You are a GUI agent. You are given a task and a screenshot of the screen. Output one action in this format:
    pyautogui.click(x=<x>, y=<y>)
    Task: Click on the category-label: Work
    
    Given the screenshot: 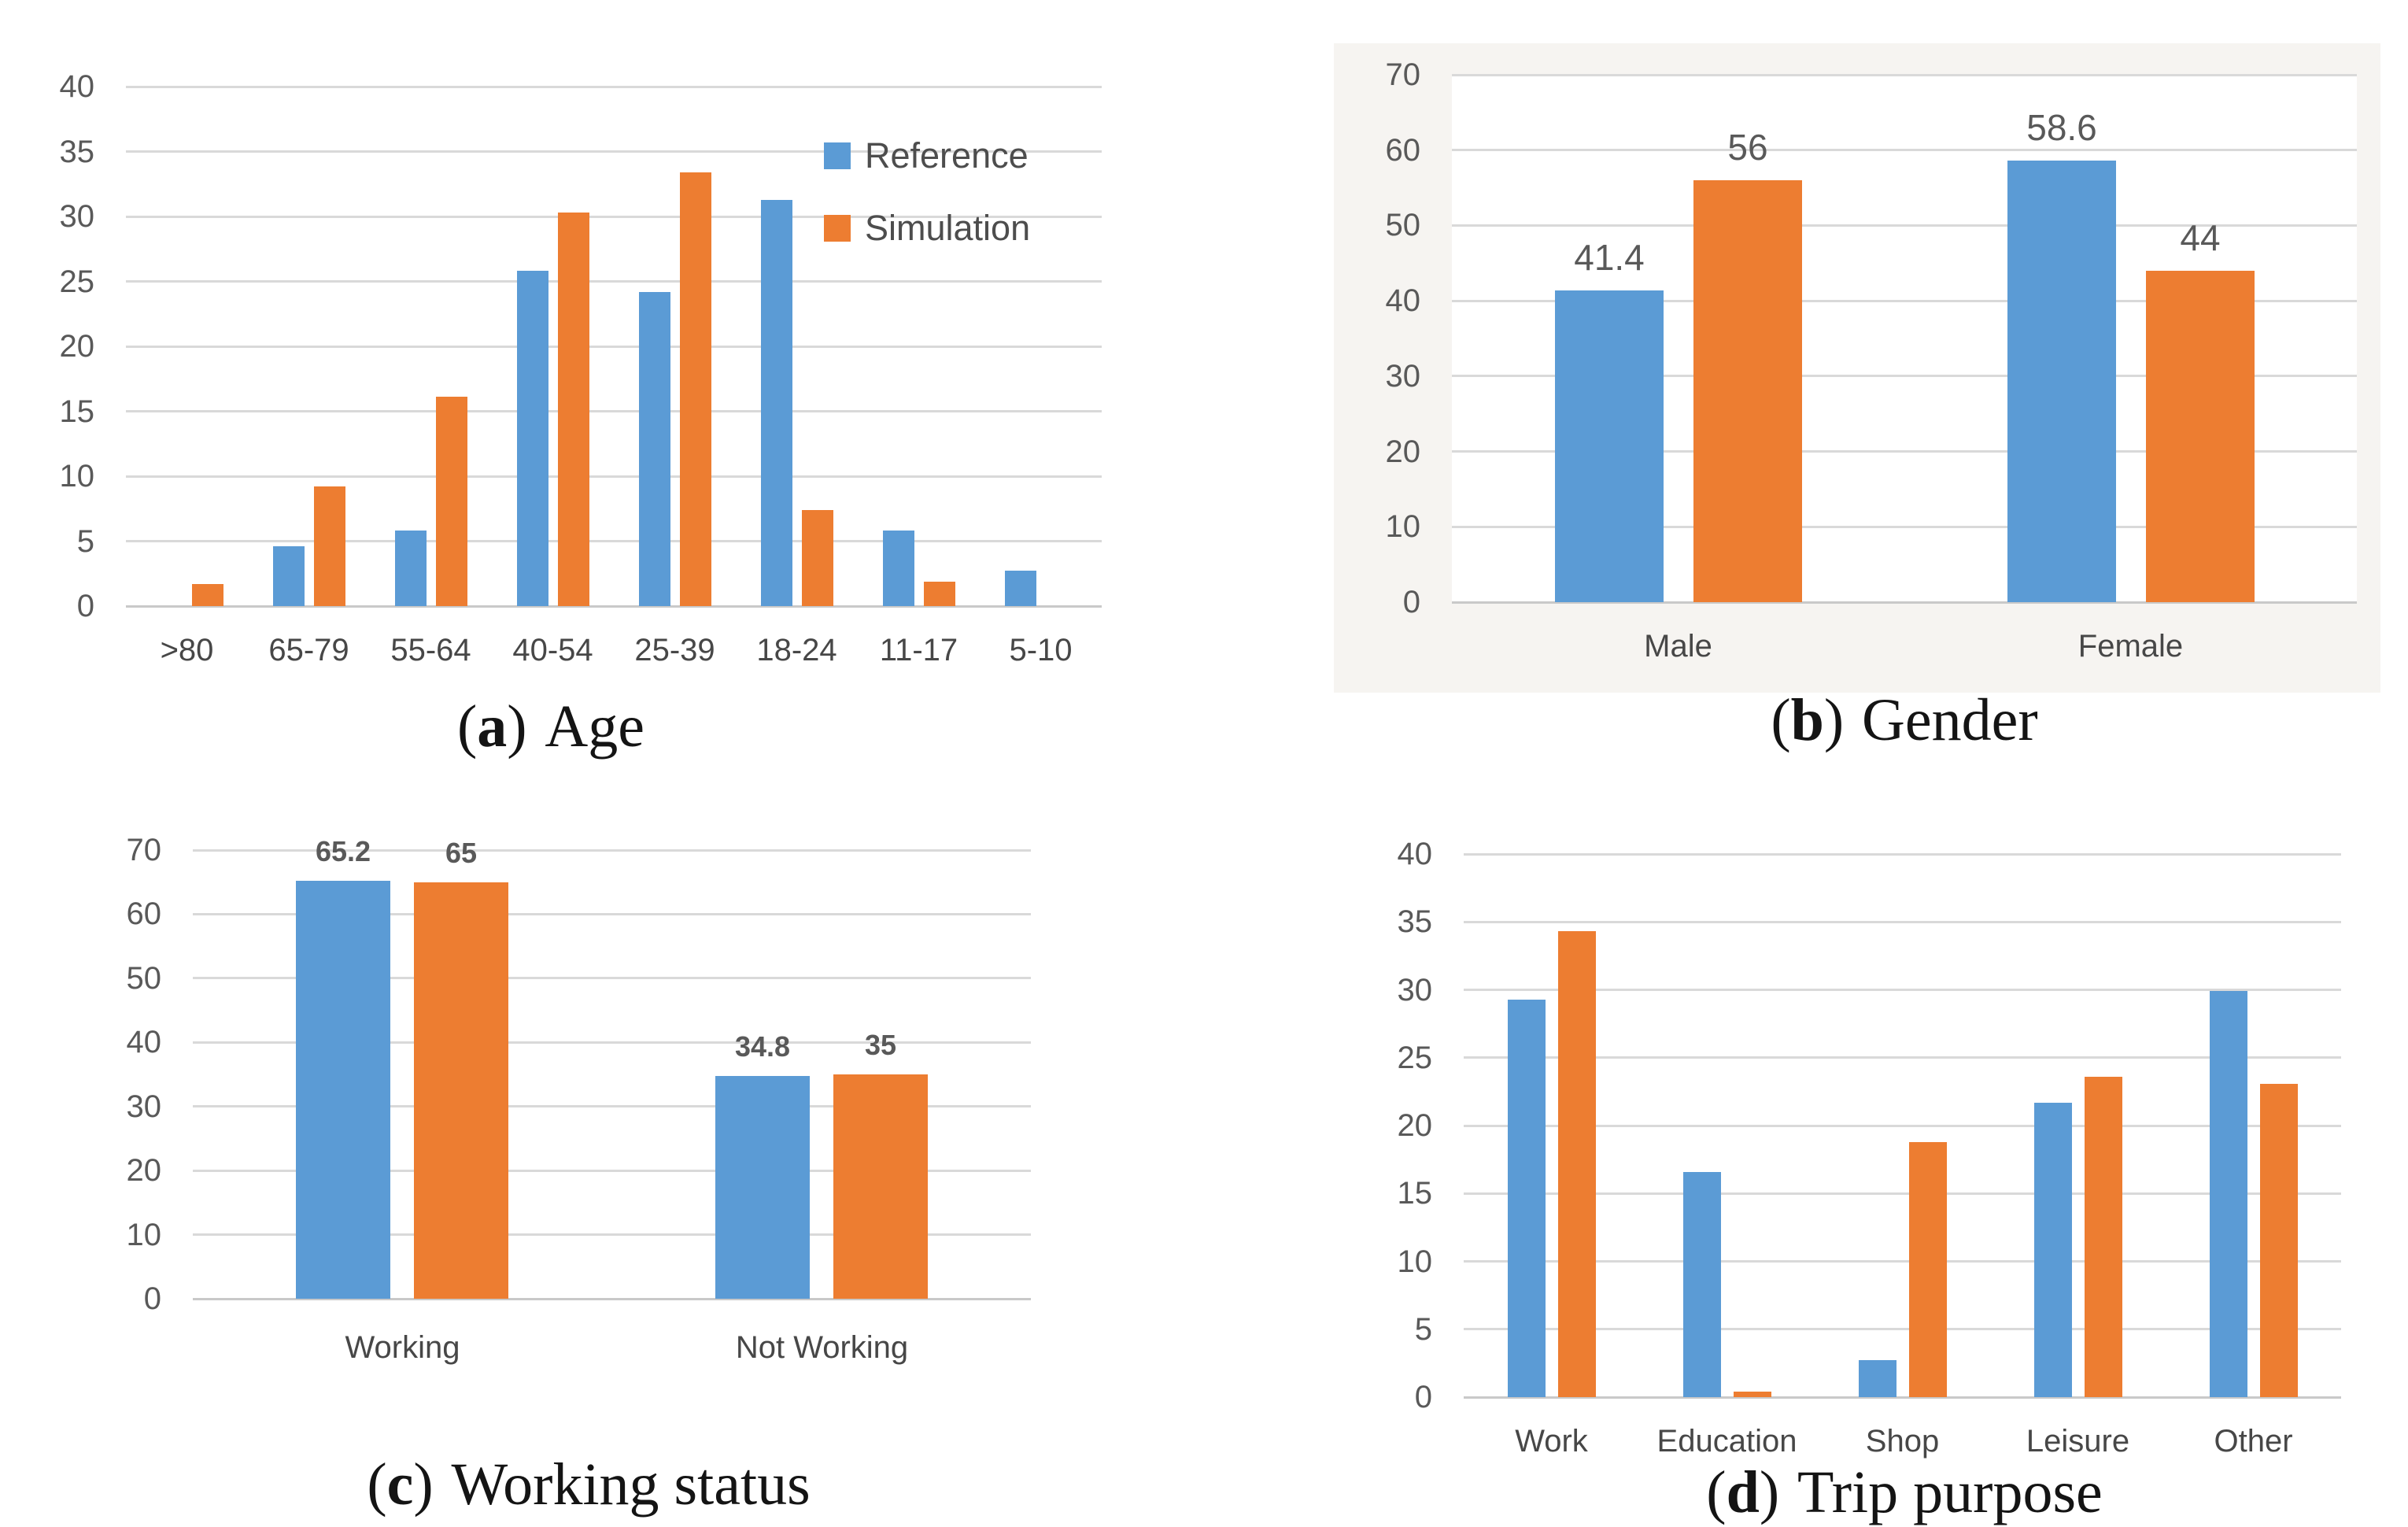 What is the action you would take?
    pyautogui.click(x=1551, y=1441)
    